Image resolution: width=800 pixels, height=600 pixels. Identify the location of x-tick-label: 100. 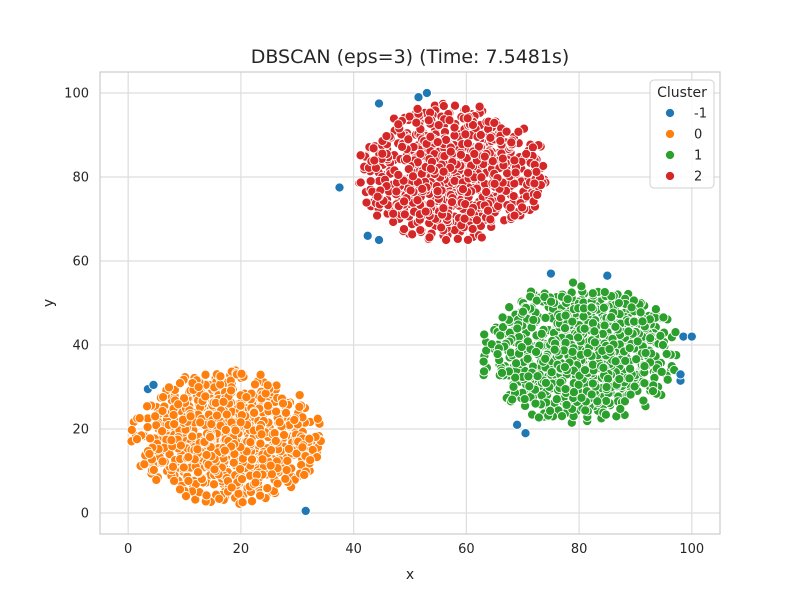
(691, 549).